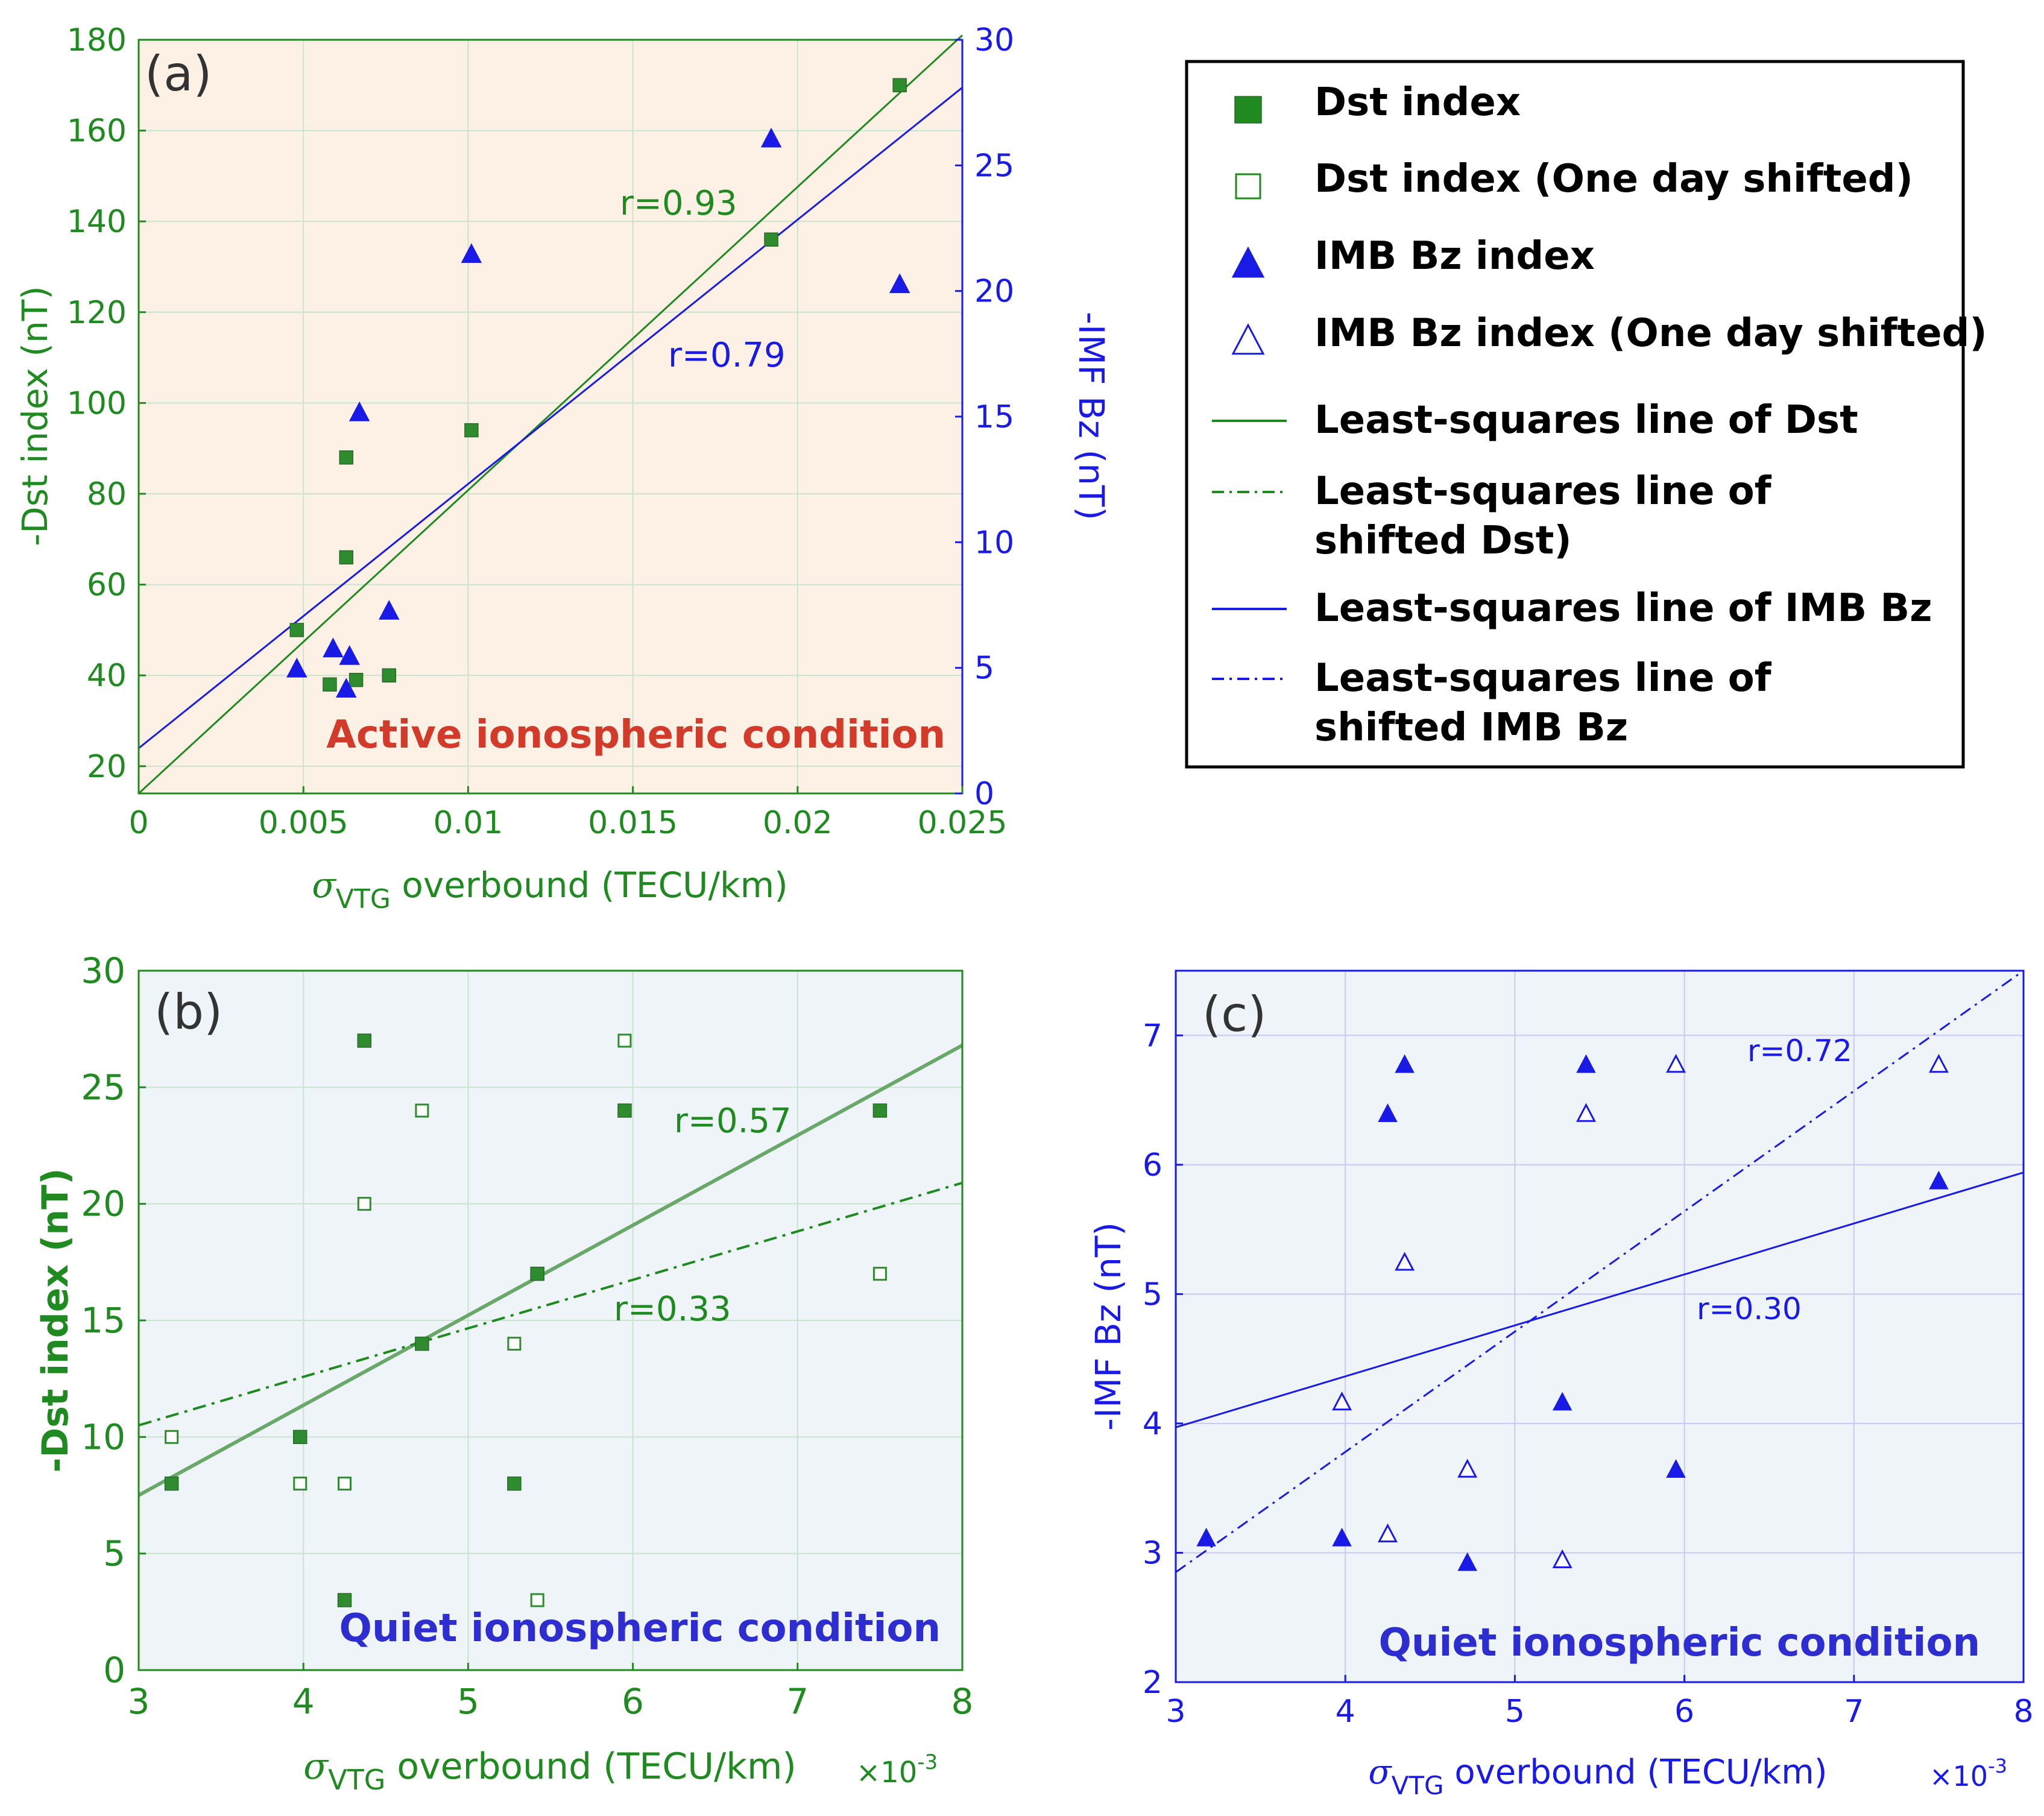 This screenshot has width=2044, height=1816. What do you see at coordinates (549, 1770) in the screenshot?
I see `panel-b-x-label: σVTG overbound (TECU/km)` at bounding box center [549, 1770].